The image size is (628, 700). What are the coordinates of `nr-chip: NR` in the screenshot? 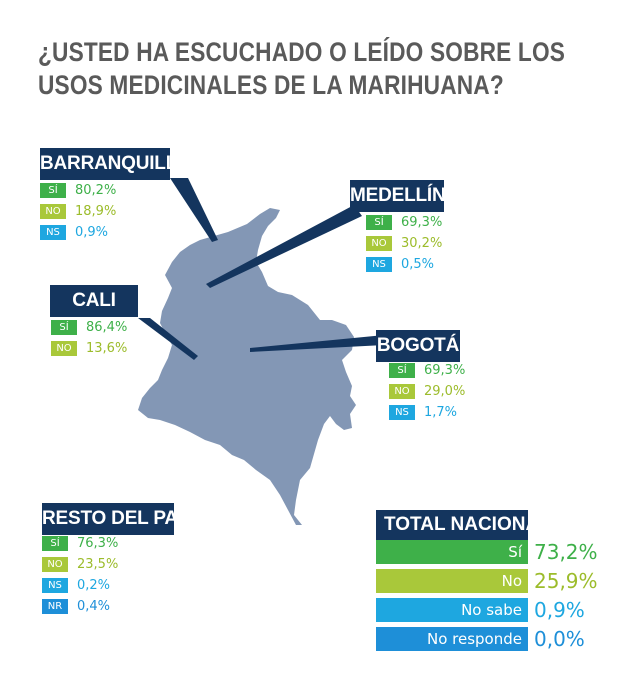 It's located at (55, 606).